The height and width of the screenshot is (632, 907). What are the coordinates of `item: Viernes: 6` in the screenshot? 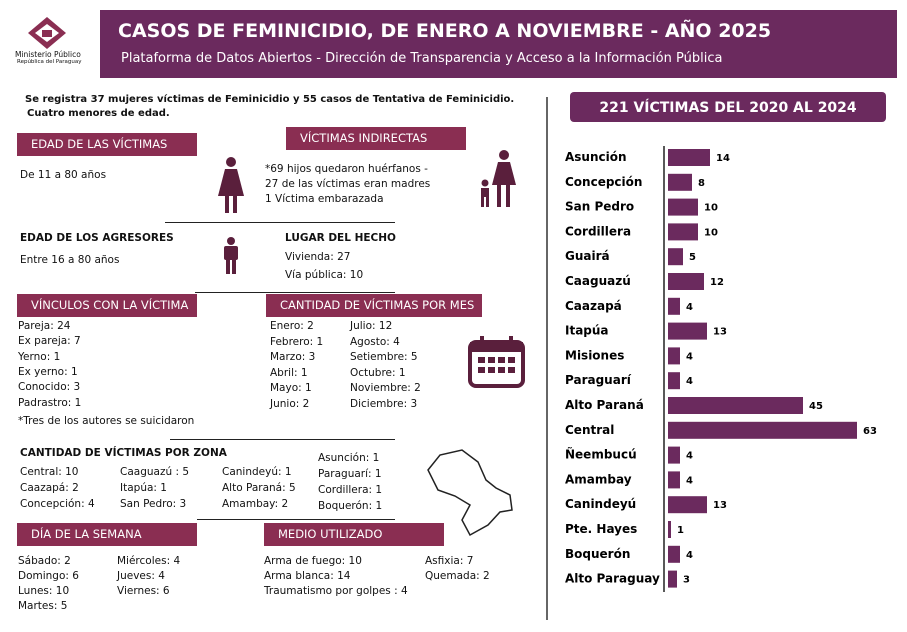 It's located at (143, 591).